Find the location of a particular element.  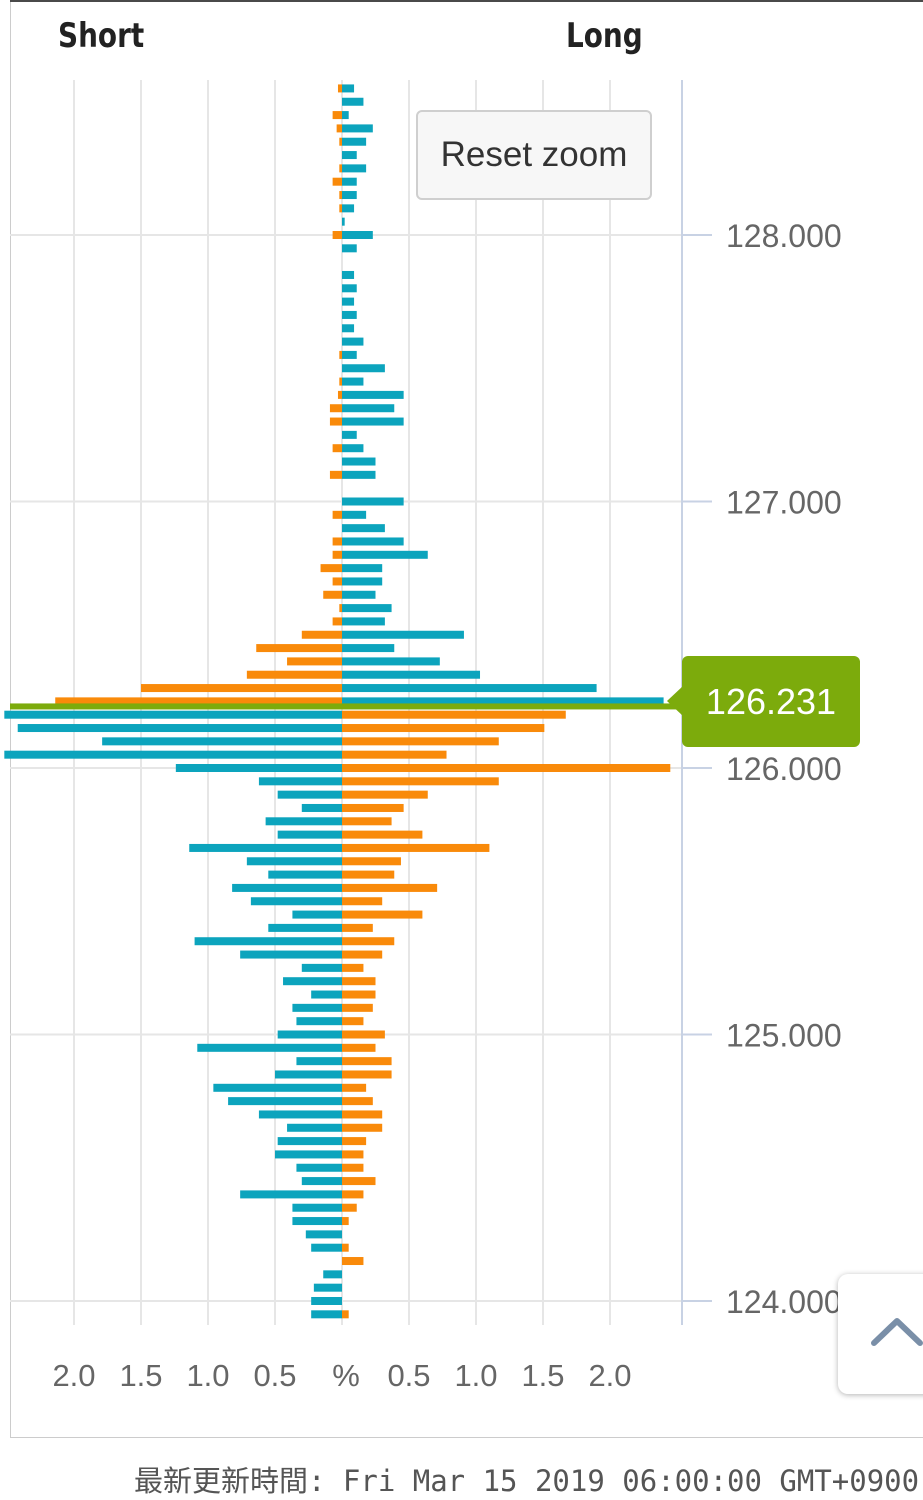

scroll-to-top-button is located at coordinates (880, 1334).